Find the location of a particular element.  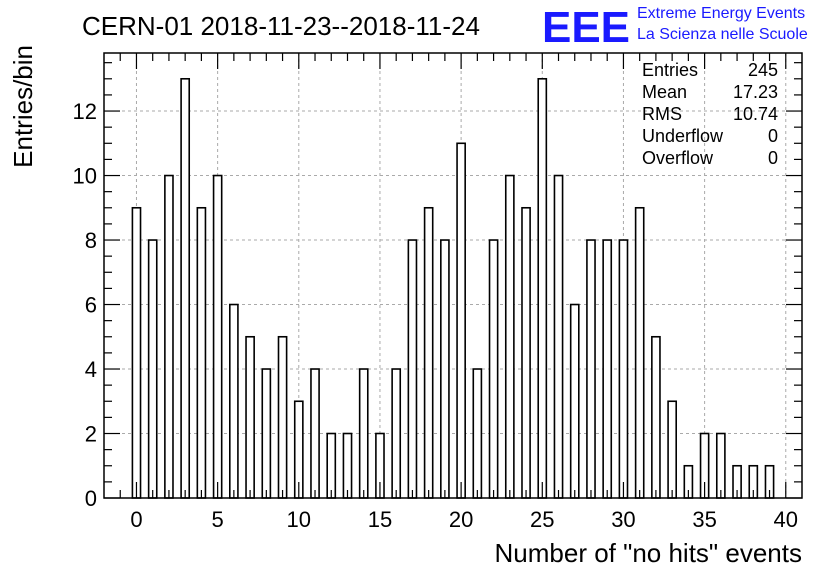

y-tick-label: 10 is located at coordinates (85, 176).